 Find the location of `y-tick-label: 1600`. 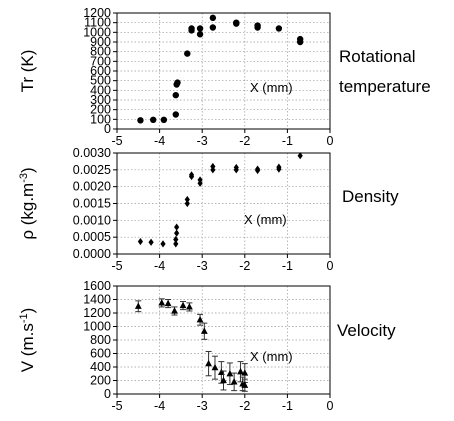

y-tick-label: 1600 is located at coordinates (97, 286).